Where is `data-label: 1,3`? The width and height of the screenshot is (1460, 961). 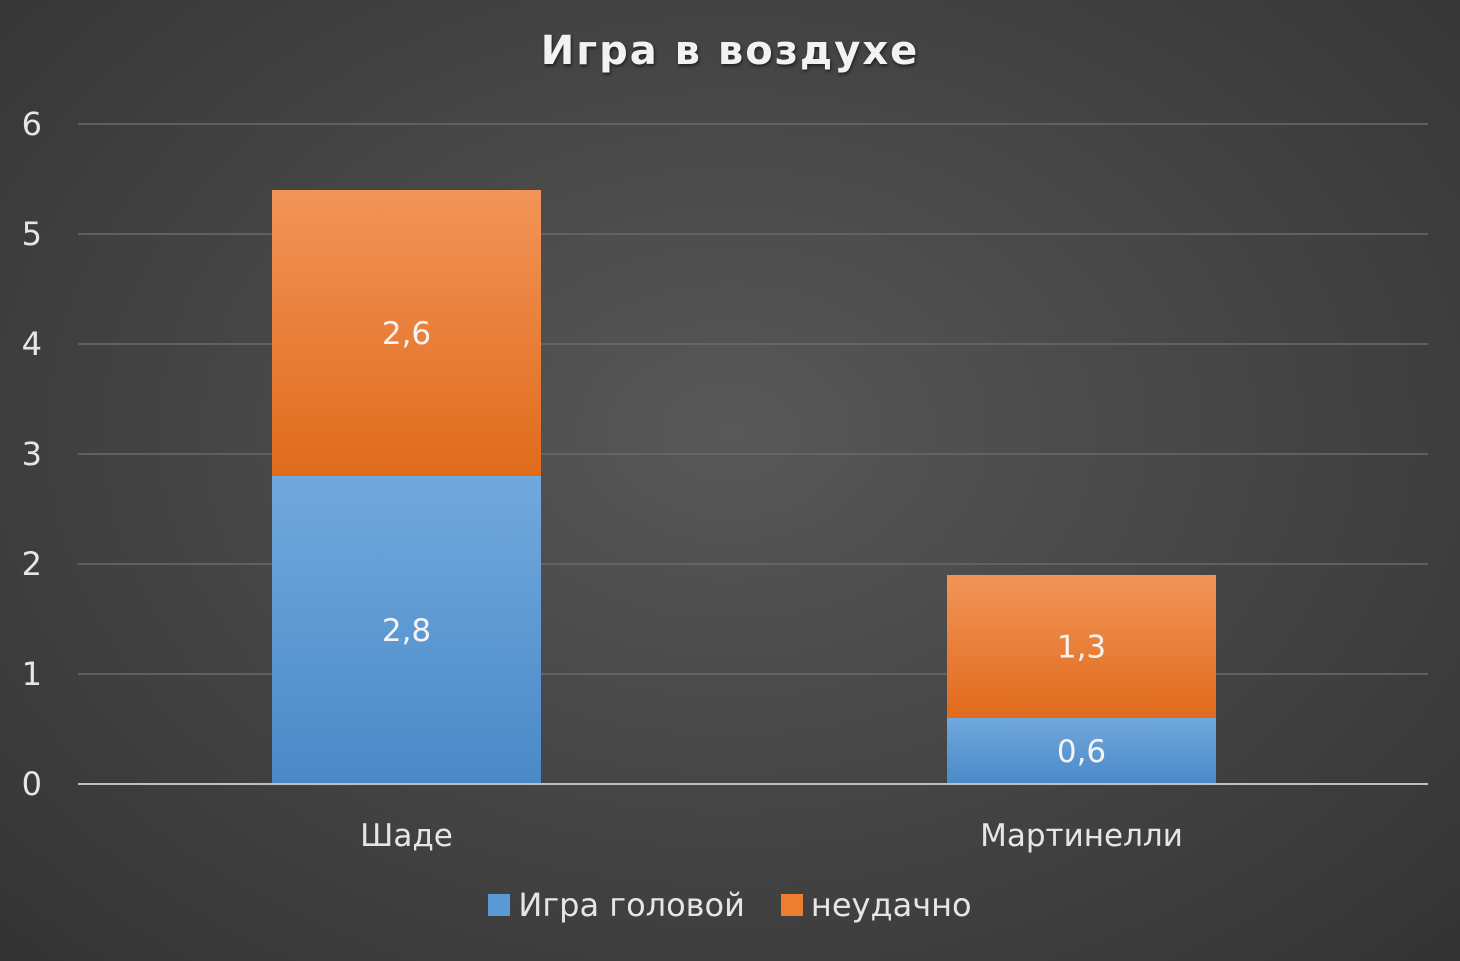
data-label: 1,3 is located at coordinates (1081, 648).